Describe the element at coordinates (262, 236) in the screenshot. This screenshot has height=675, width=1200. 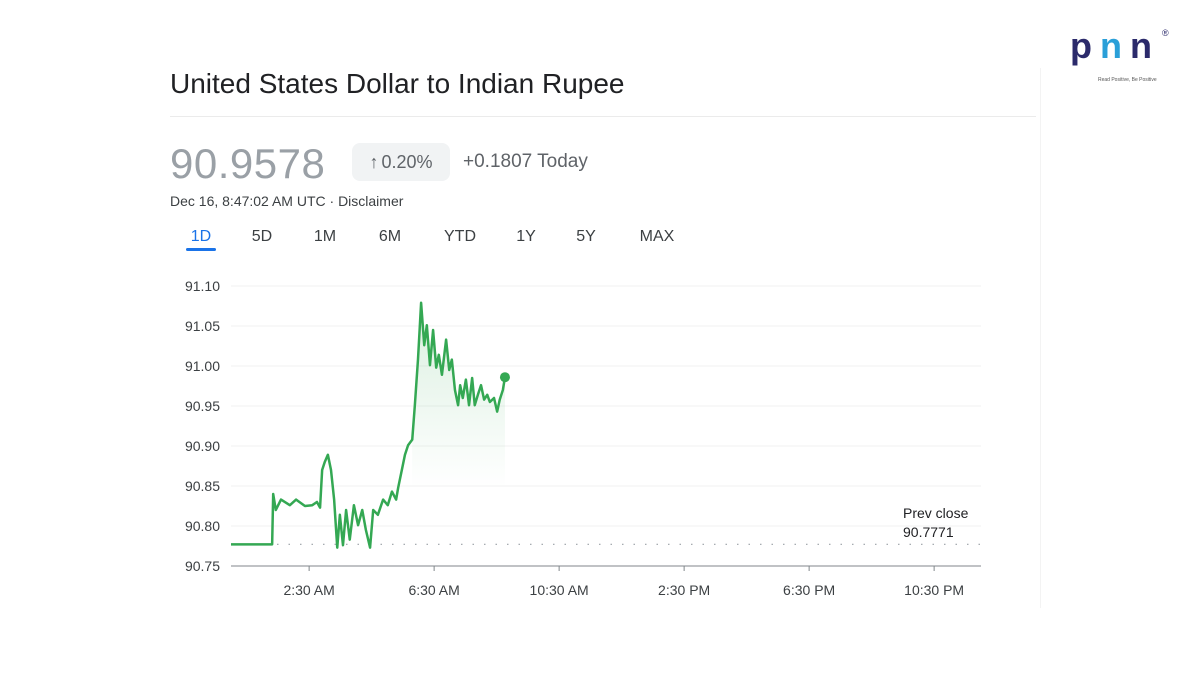
I see `tab-5d: 5D` at that location.